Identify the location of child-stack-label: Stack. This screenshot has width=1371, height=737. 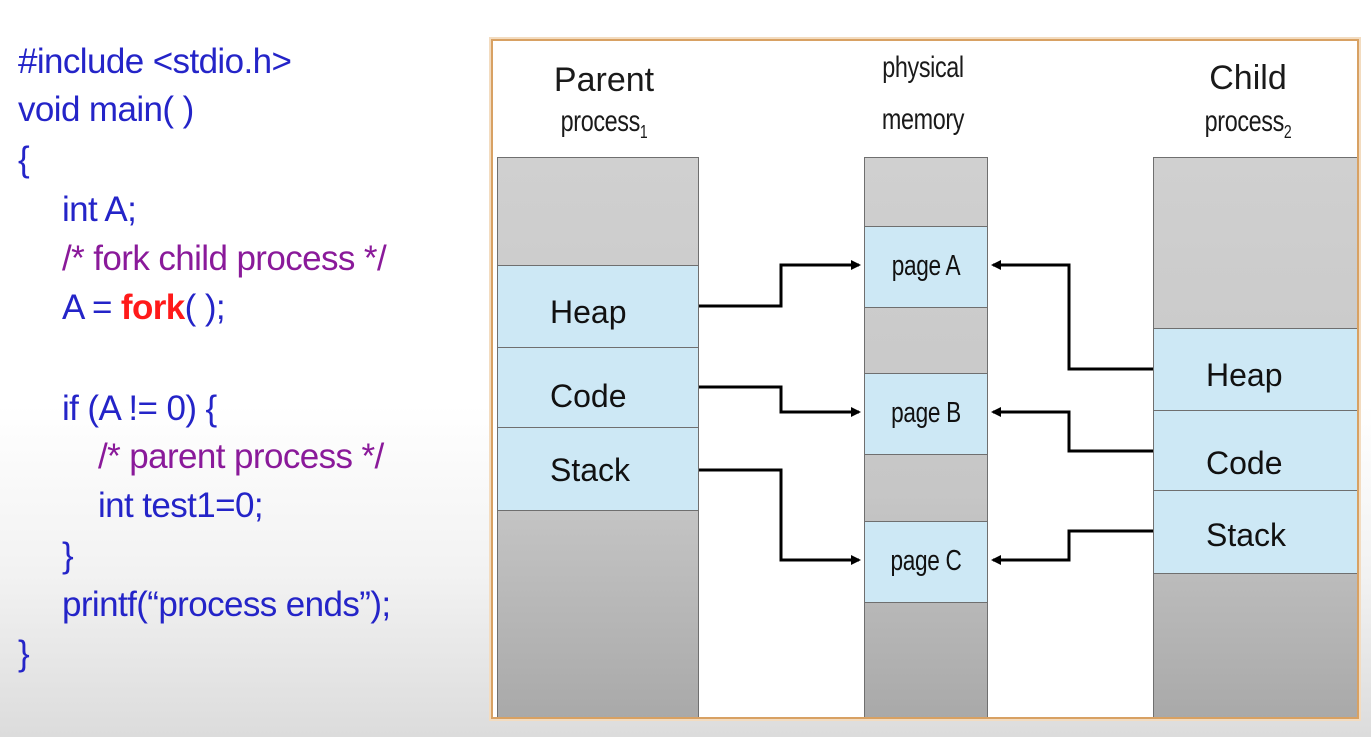
(1246, 535).